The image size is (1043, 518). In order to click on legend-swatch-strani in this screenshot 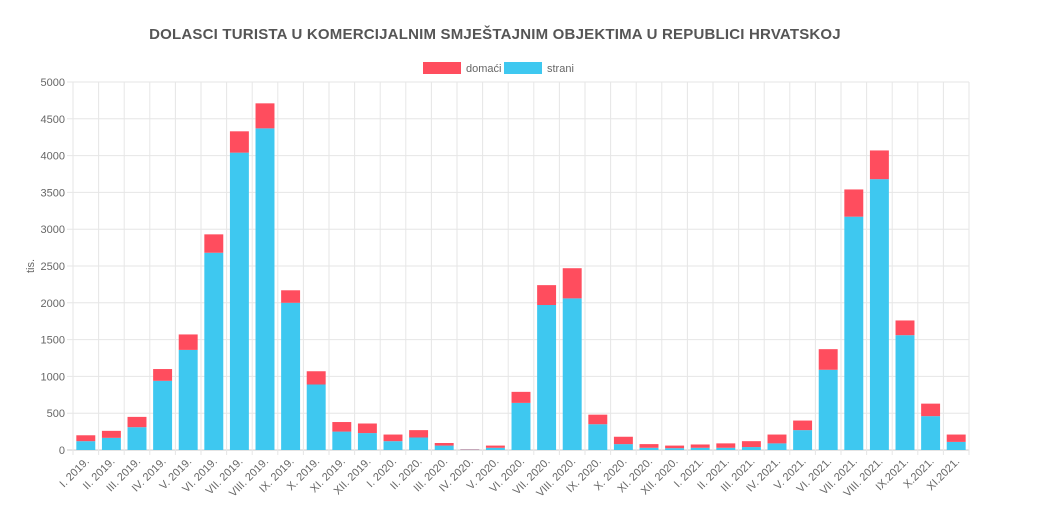, I will do `click(523, 68)`.